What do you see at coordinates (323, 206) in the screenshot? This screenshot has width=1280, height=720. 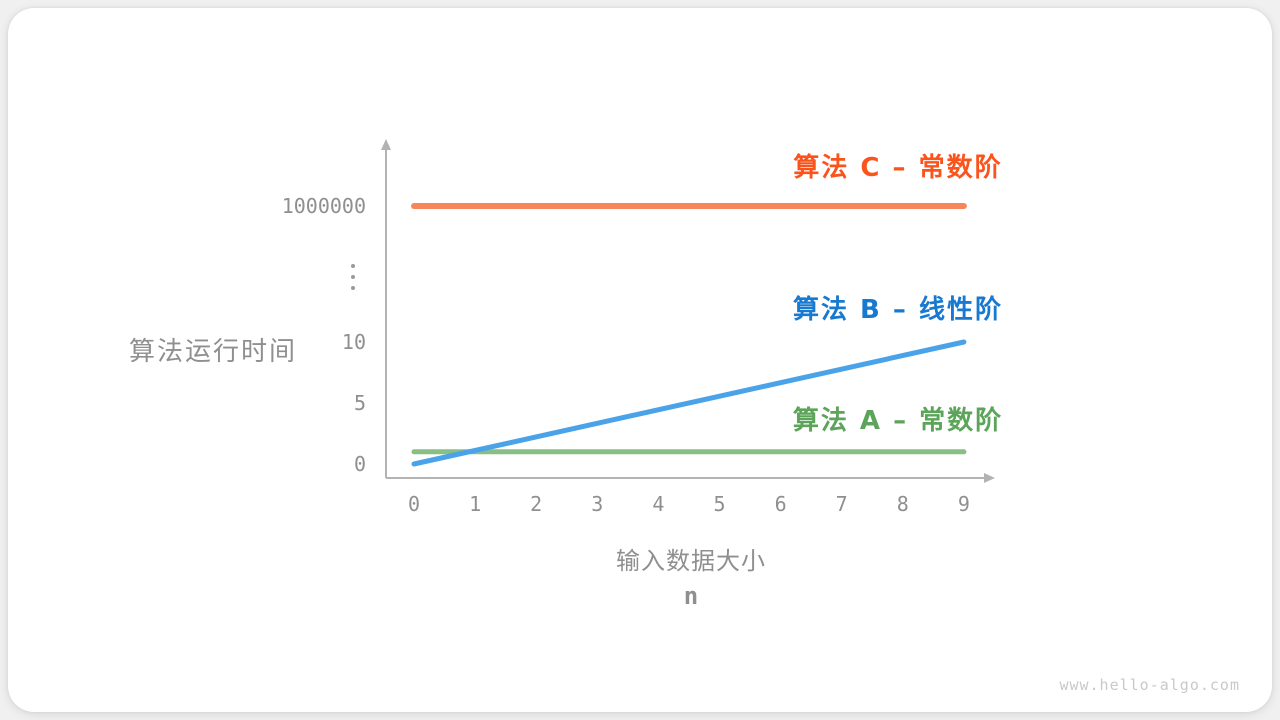 I see `y-tick-label: 1000000` at bounding box center [323, 206].